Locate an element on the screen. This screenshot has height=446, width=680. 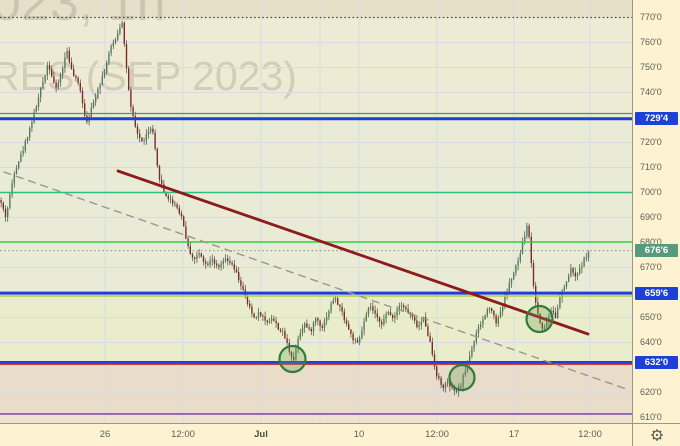
price-tag-632-0: 632'0 is located at coordinates (656, 362).